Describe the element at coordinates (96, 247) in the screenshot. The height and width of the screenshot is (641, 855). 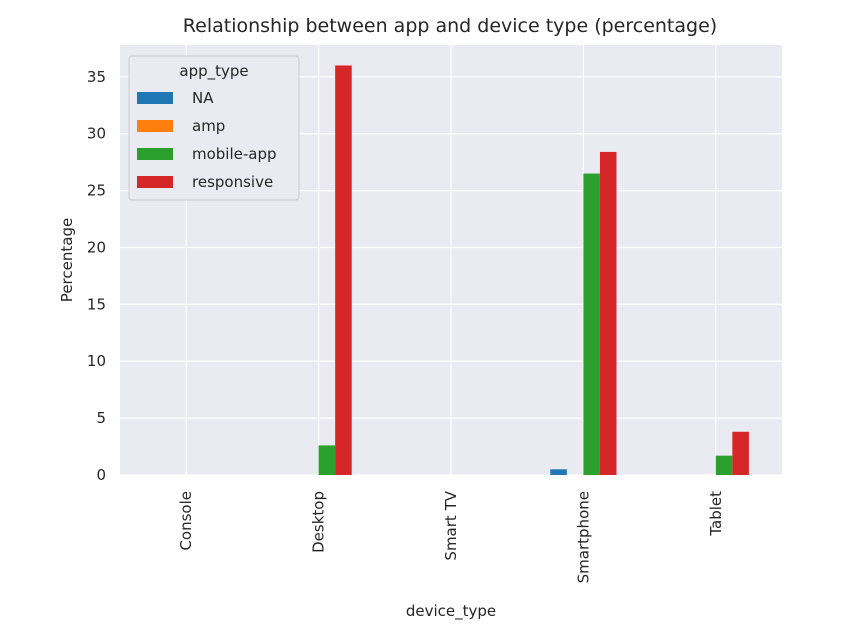
I see `y-tick-label-4: 20` at that location.